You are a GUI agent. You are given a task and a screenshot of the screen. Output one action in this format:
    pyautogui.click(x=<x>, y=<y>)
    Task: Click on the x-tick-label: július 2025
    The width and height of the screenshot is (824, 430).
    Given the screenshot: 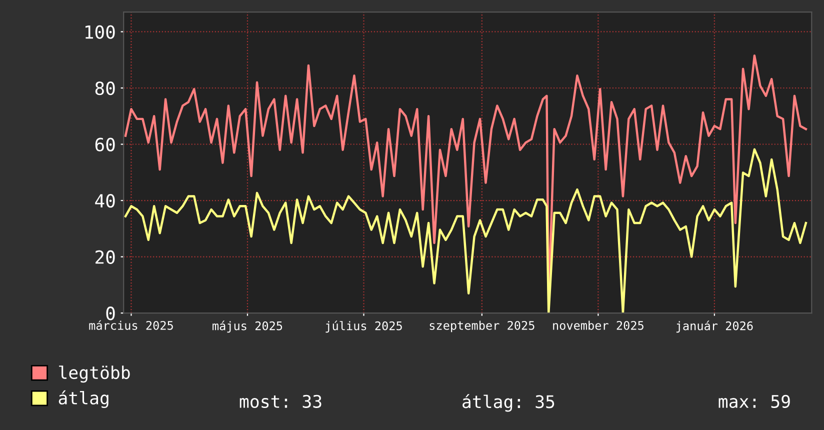 What is the action you would take?
    pyautogui.click(x=364, y=326)
    